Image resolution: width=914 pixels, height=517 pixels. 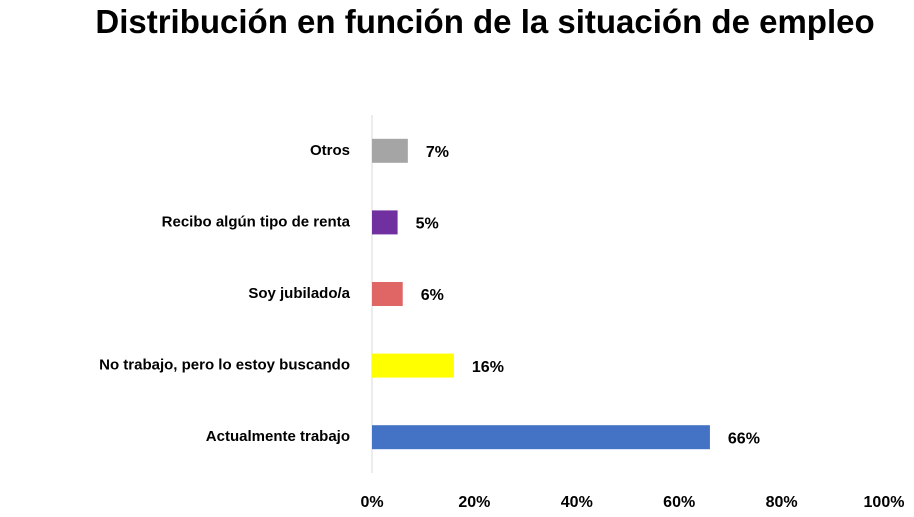 I want to click on y-tick-label: No trabajo, pero lo estoy buscando, so click(x=224, y=365).